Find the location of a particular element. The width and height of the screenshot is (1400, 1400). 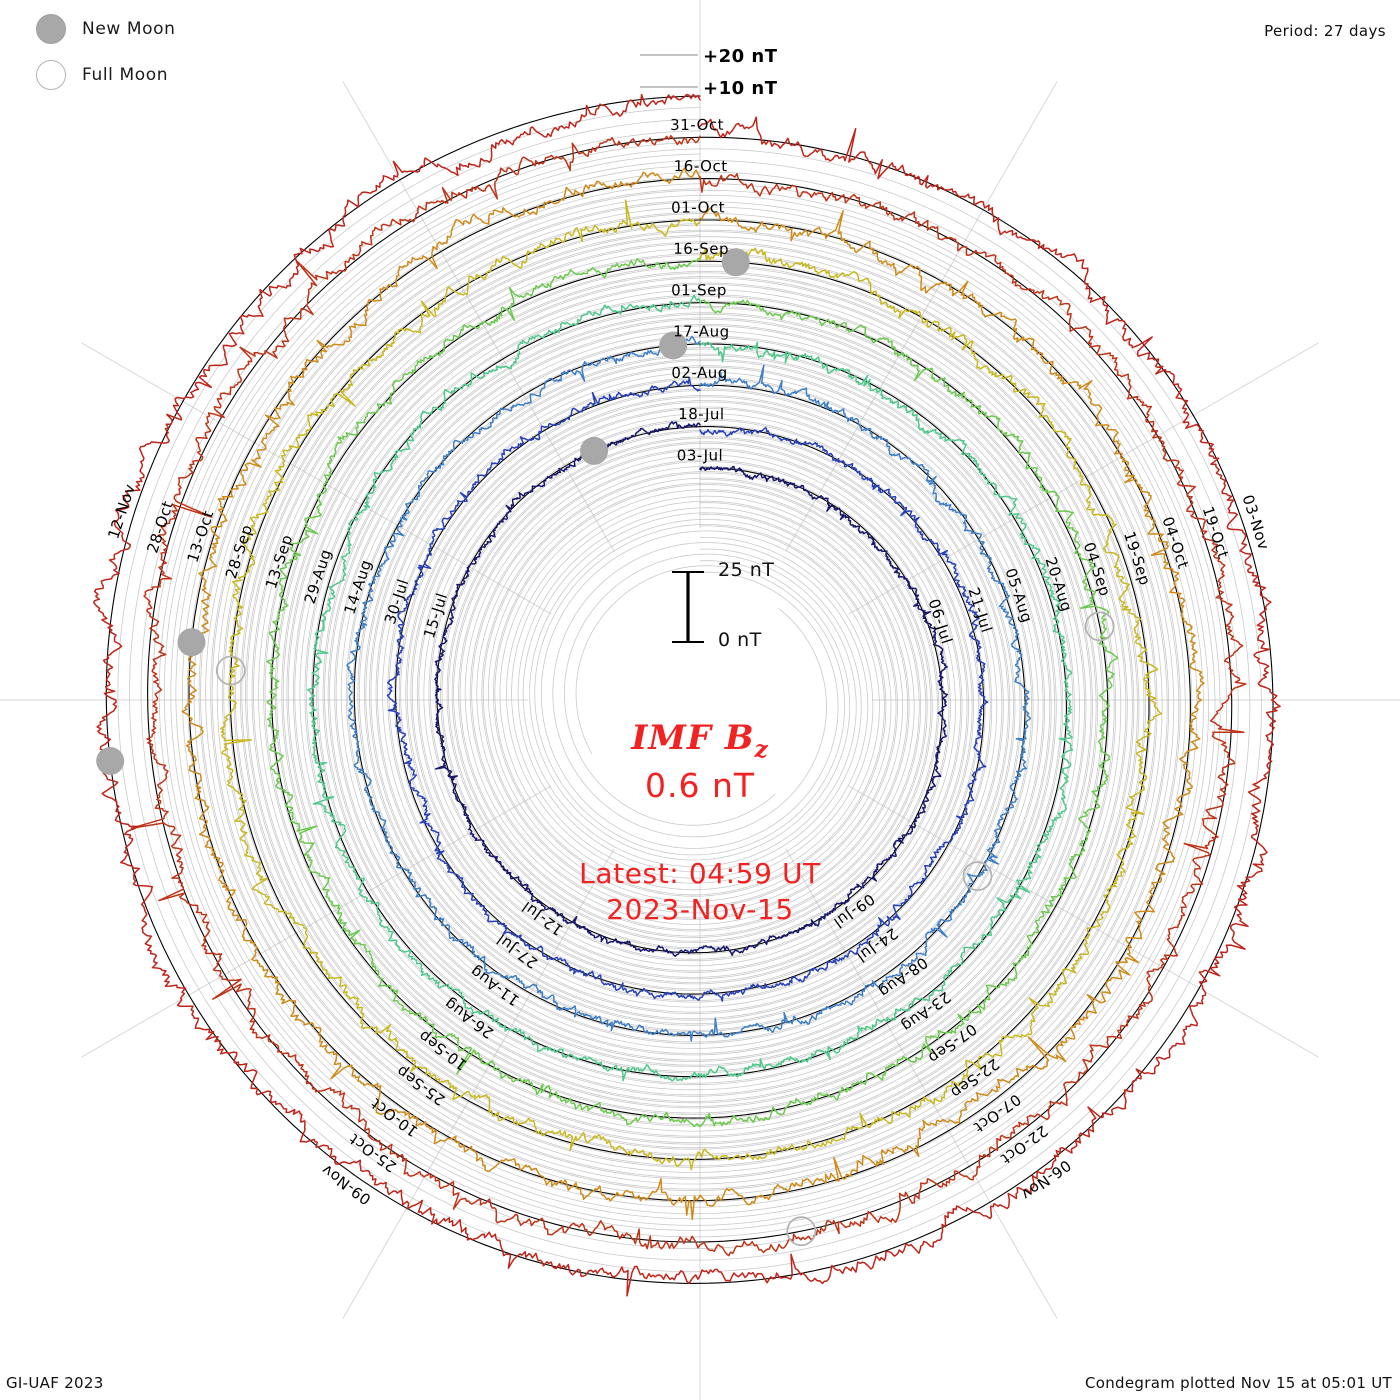

amplitude-scale-bar is located at coordinates (688, 607).